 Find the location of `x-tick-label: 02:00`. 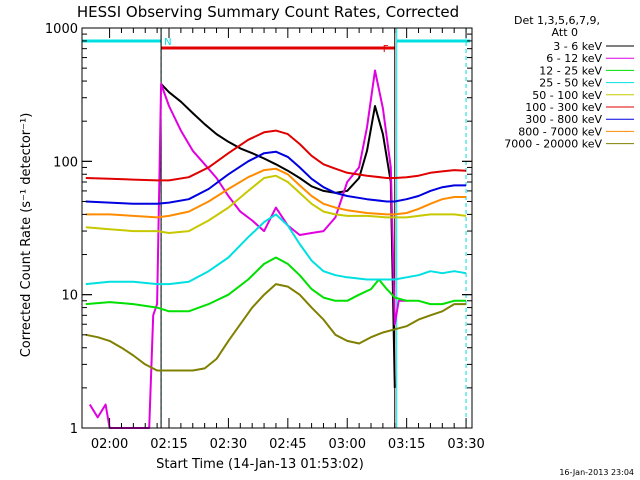

x-tick-label: 02:00 is located at coordinates (109, 444).